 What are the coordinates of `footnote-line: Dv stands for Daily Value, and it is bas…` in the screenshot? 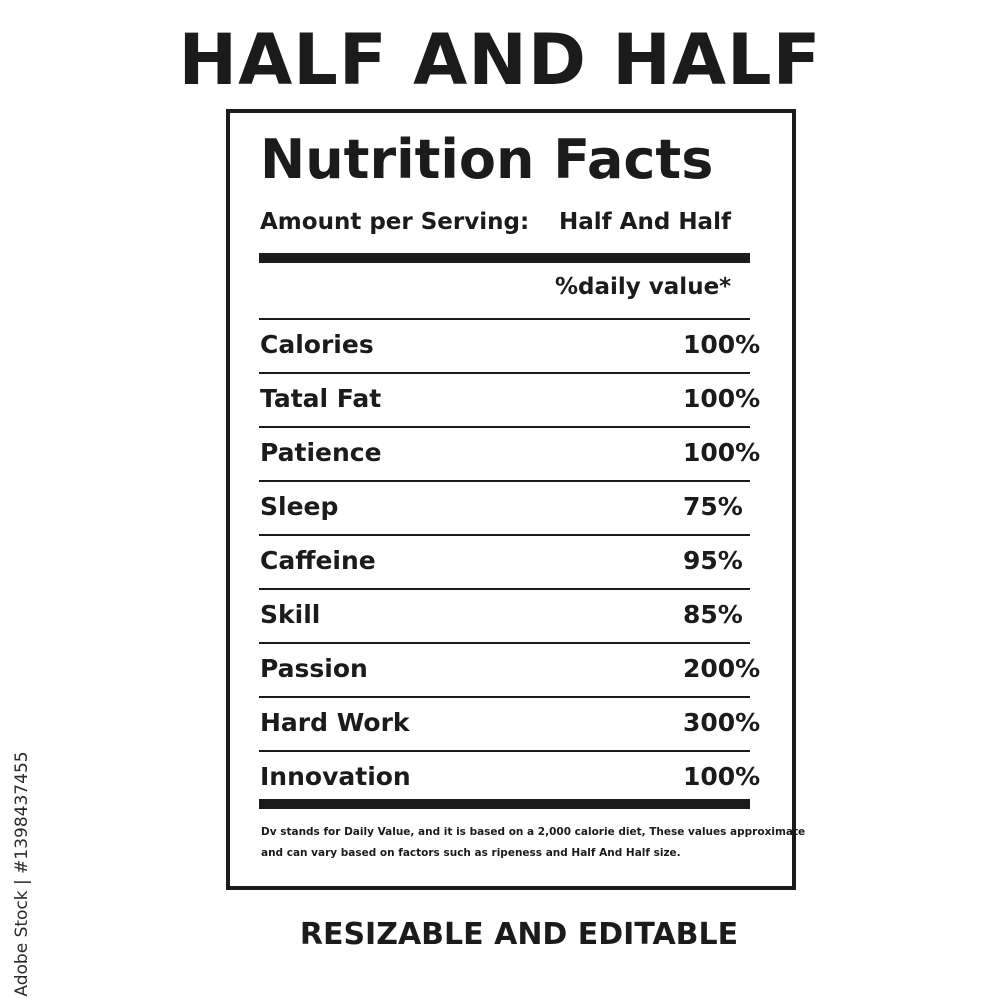 It's located at (533, 832).